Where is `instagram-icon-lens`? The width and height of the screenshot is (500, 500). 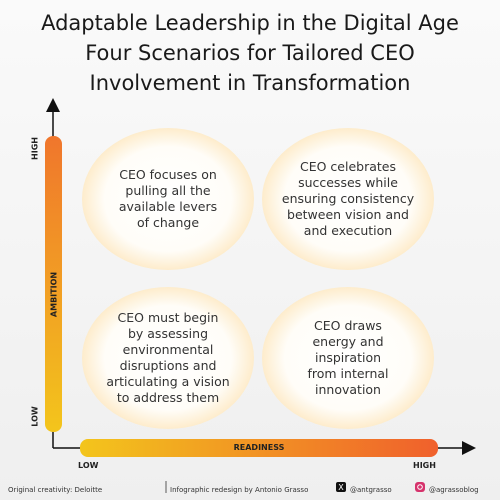
instagram-icon-lens is located at coordinates (420, 487).